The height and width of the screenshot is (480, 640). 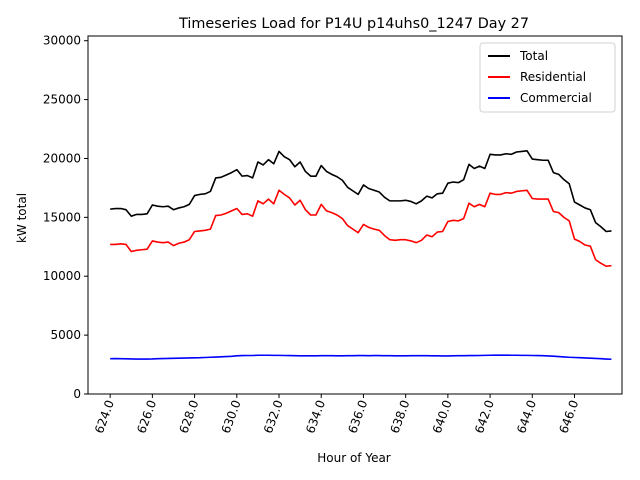 What do you see at coordinates (361, 228) in the screenshot?
I see `series-line-residential` at bounding box center [361, 228].